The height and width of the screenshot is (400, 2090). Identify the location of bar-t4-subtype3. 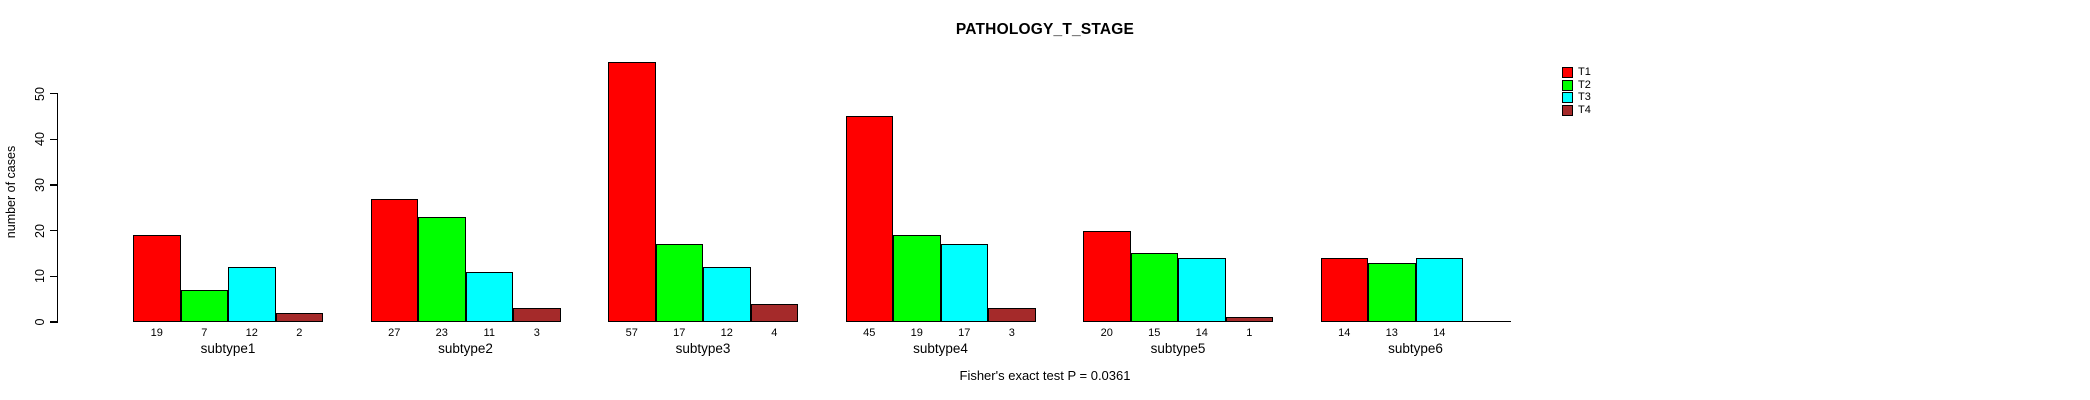
(774, 312).